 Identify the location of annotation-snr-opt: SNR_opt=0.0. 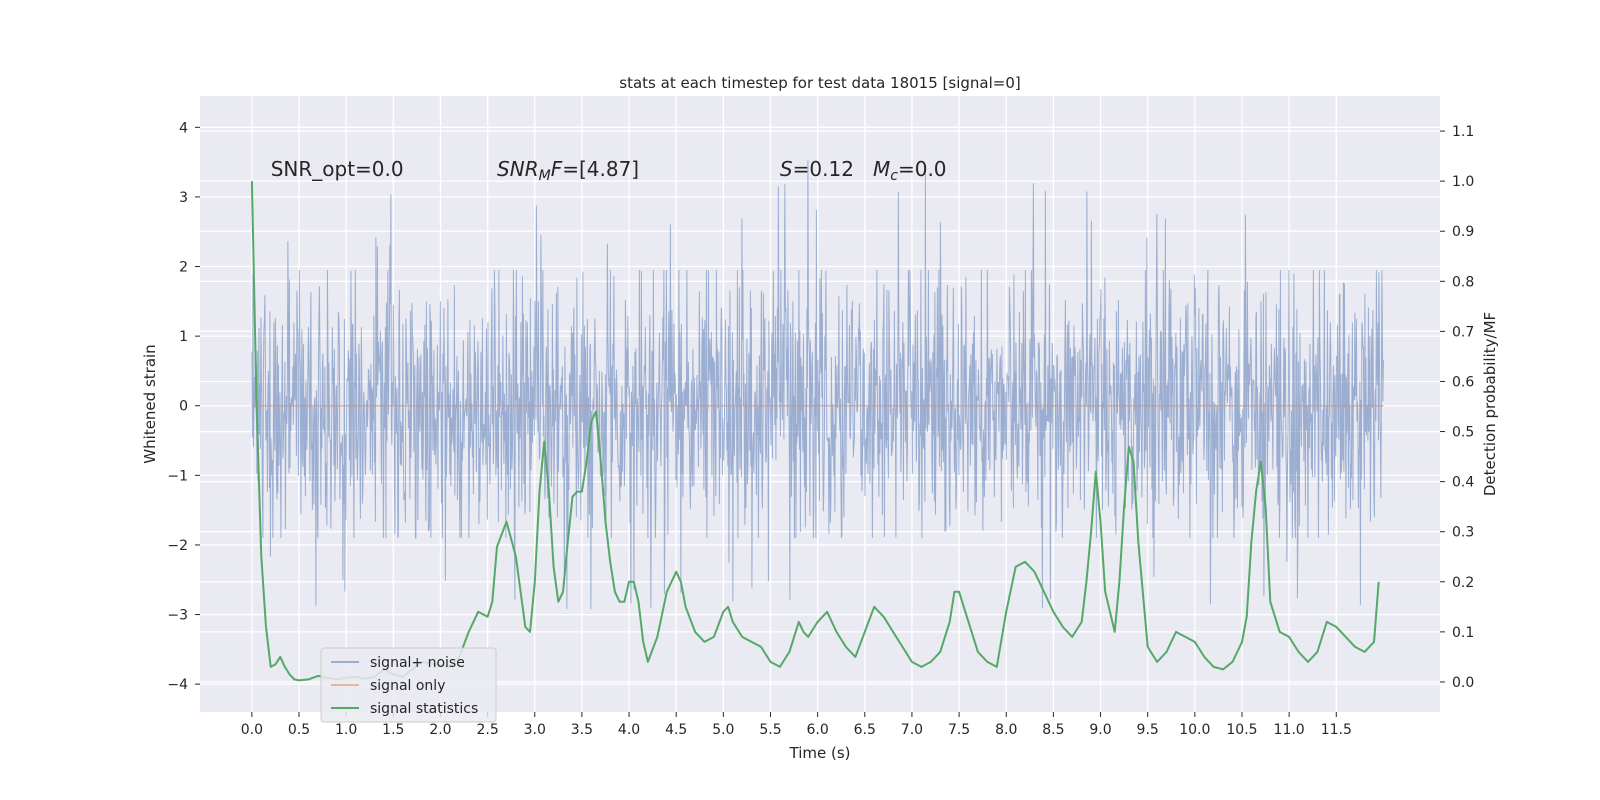
(337, 169).